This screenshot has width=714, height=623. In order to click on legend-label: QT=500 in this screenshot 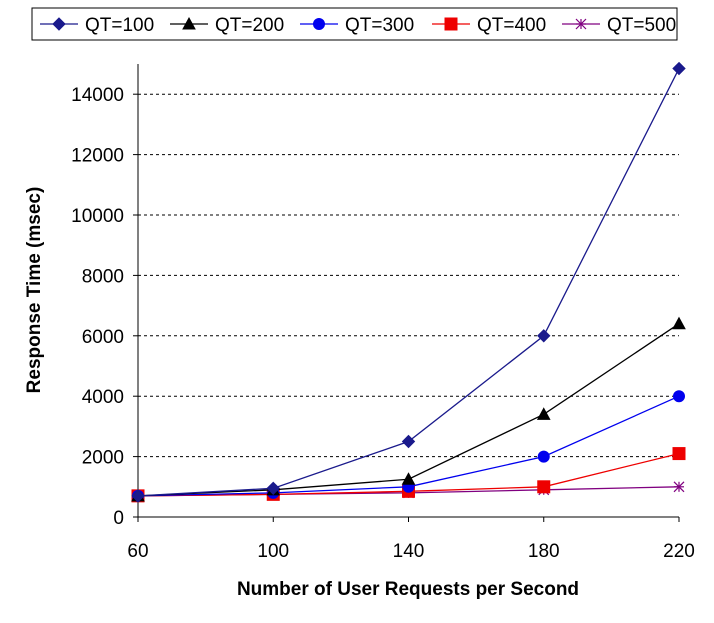, I will do `click(641, 25)`.